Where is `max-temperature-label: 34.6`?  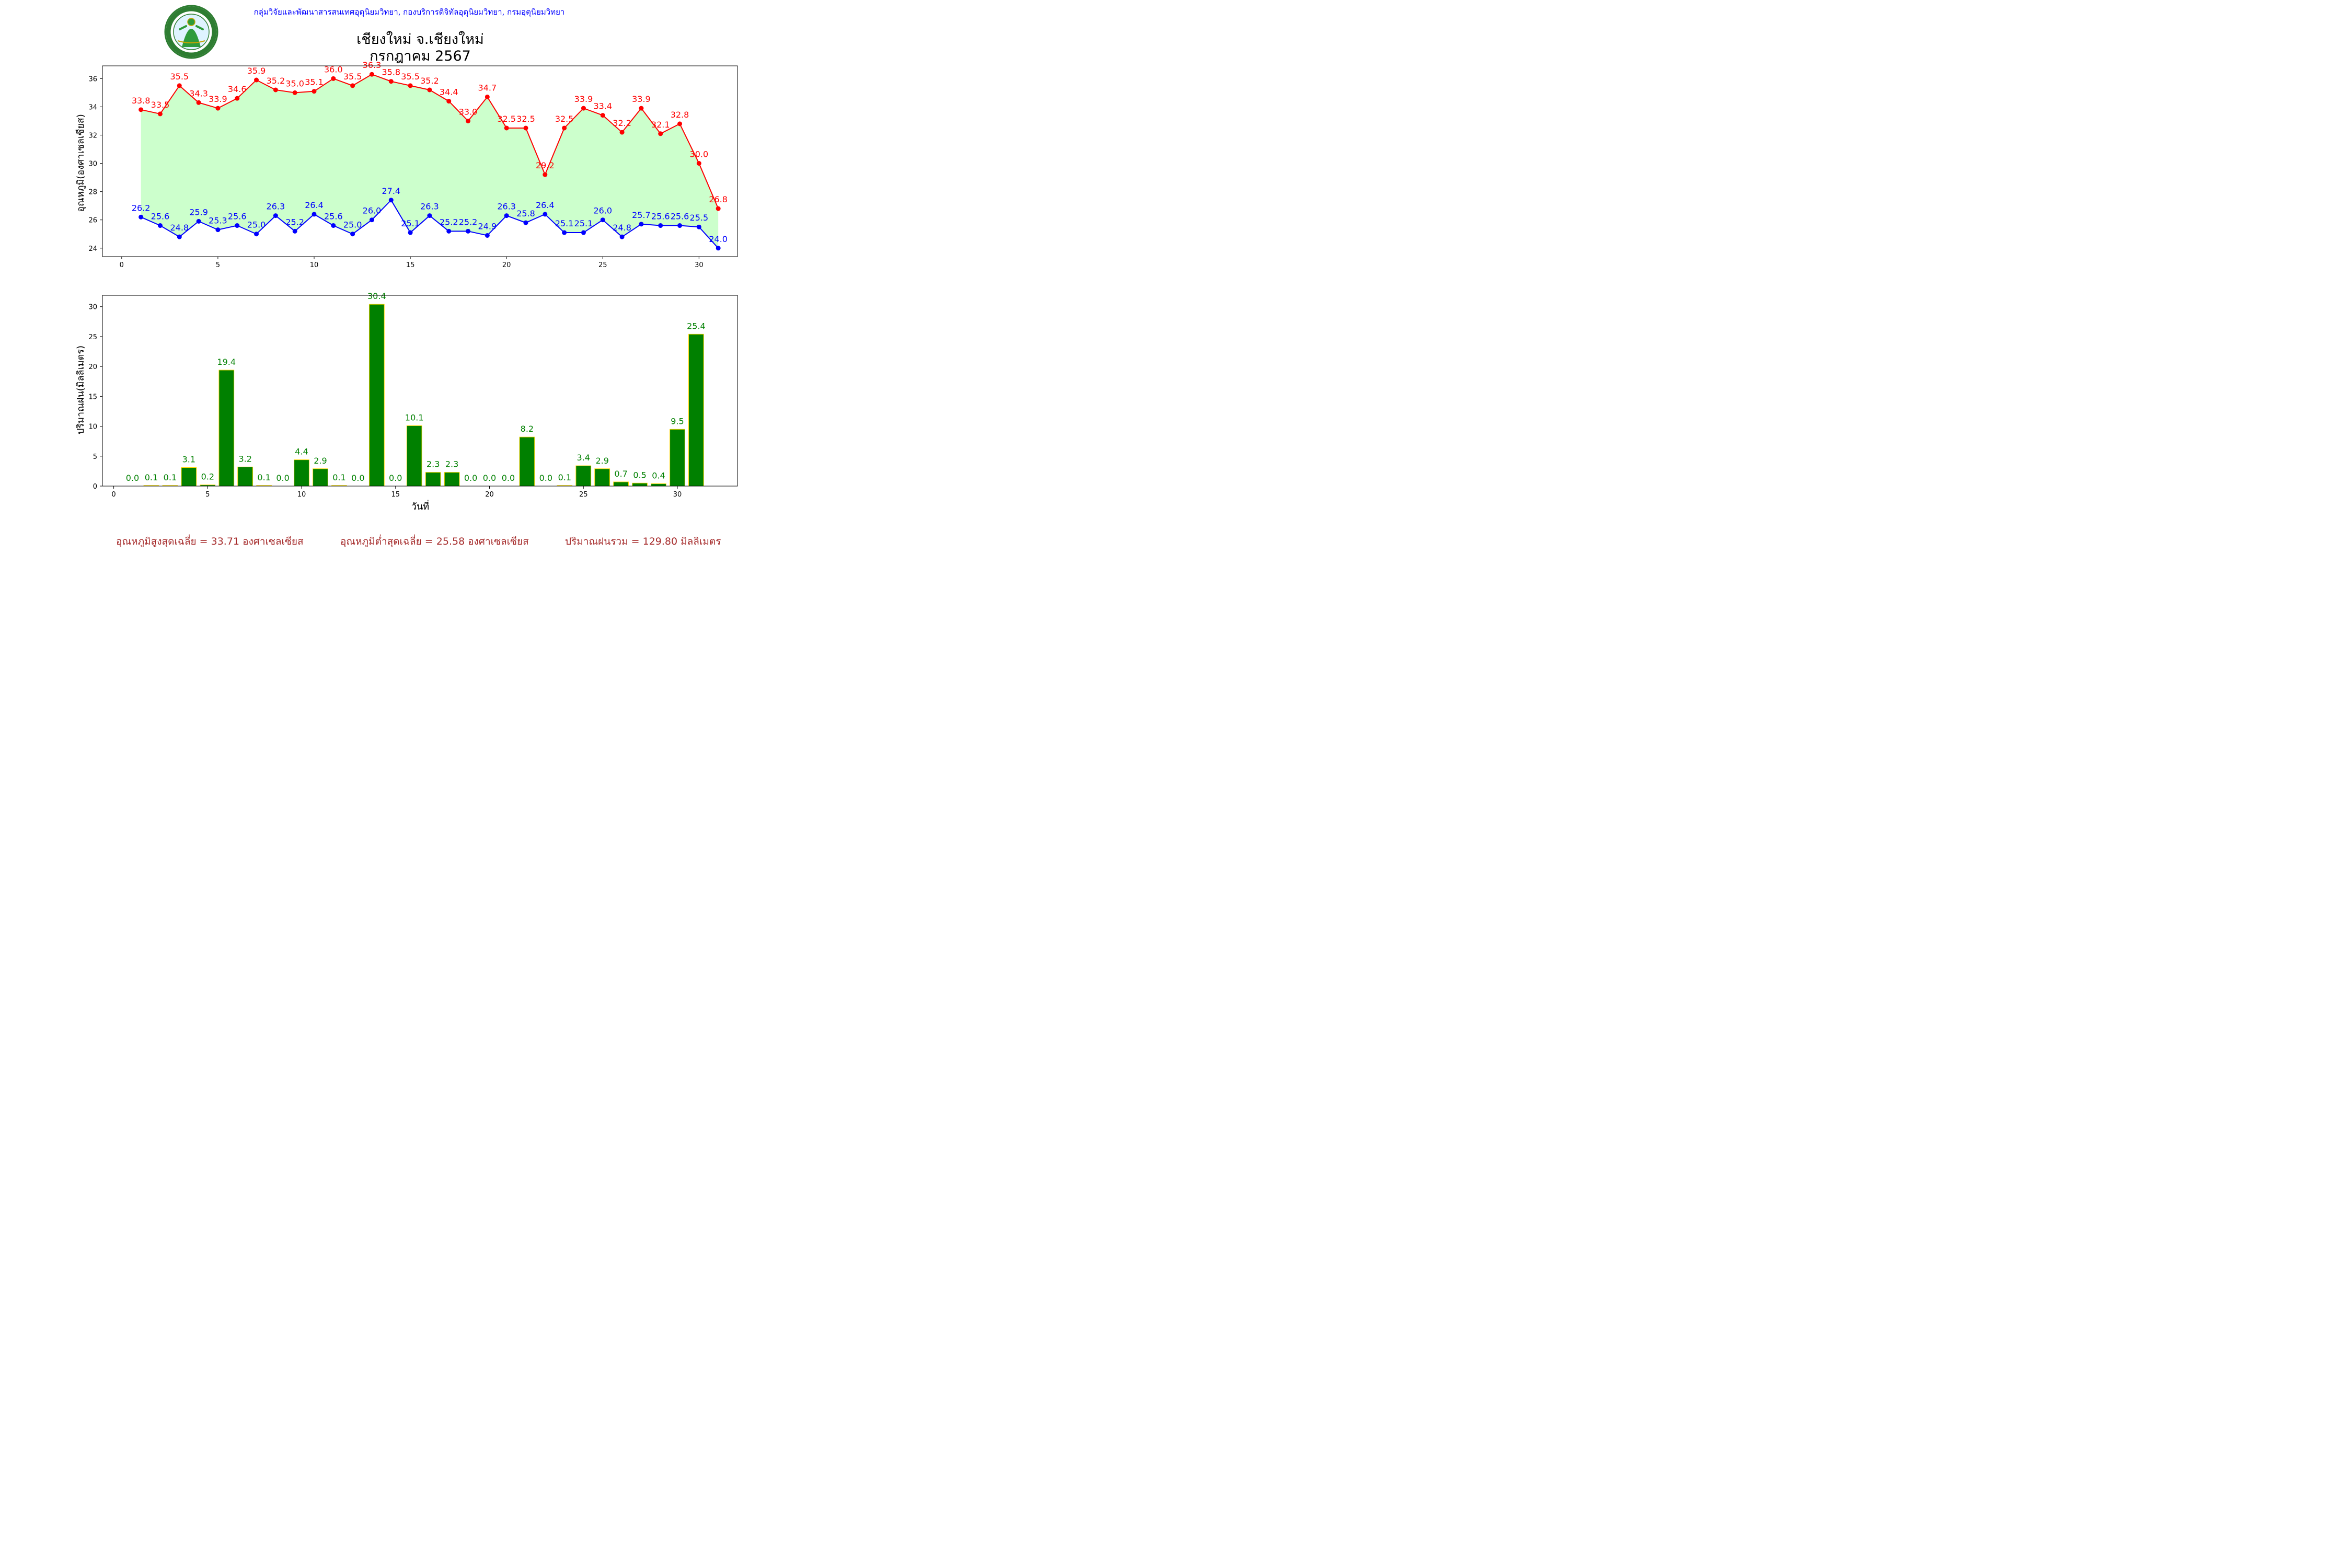
max-temperature-label: 34.6 is located at coordinates (237, 89).